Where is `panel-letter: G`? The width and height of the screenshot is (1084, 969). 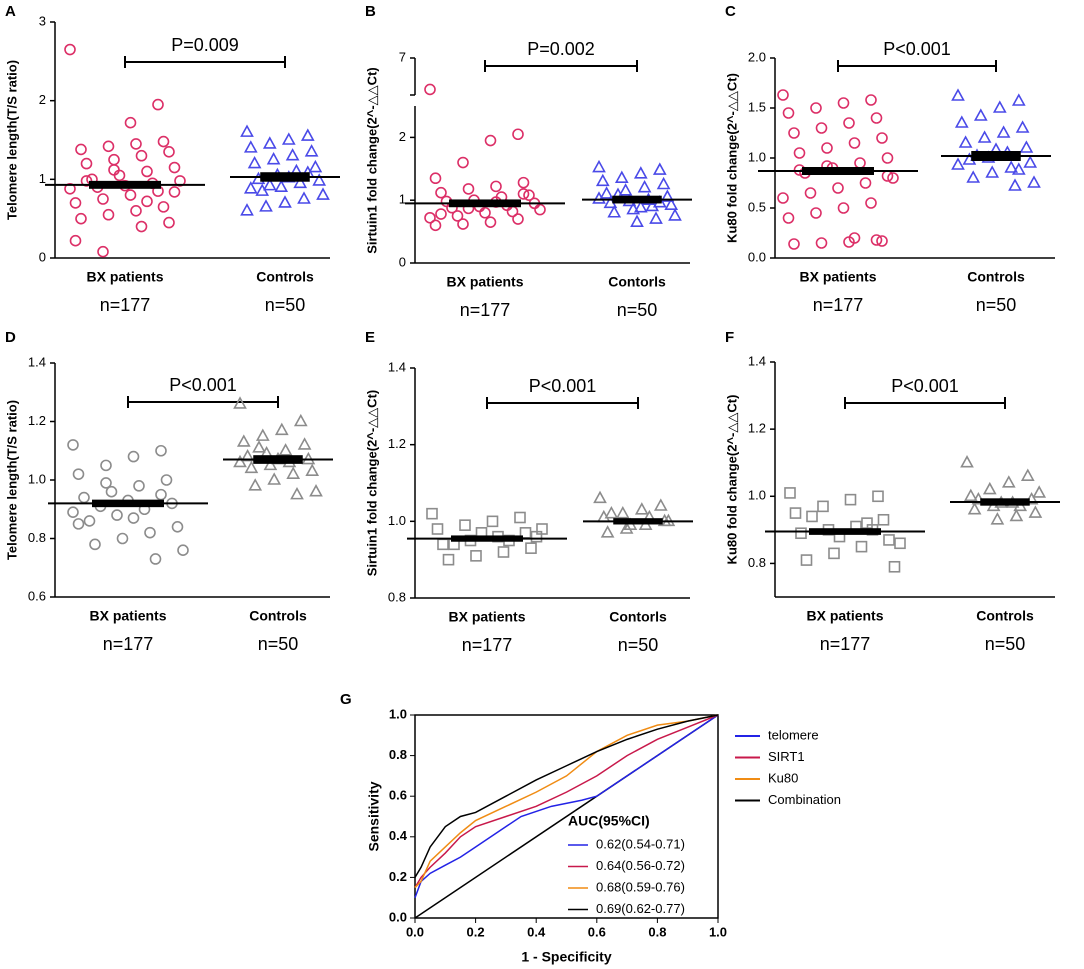
panel-letter: G is located at coordinates (346, 699).